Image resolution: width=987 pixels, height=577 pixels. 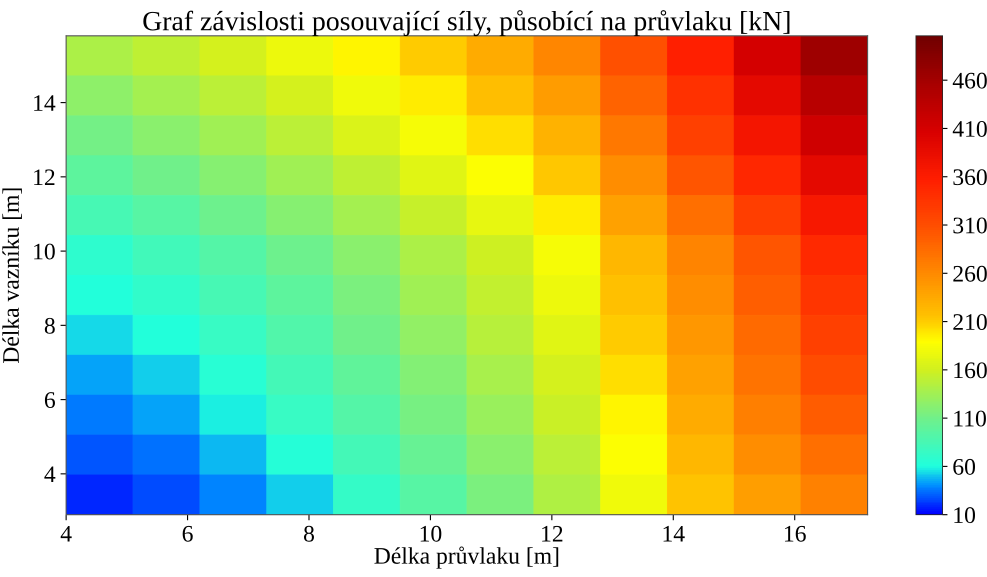 I want to click on color-bar-label: 410, so click(x=969, y=128).